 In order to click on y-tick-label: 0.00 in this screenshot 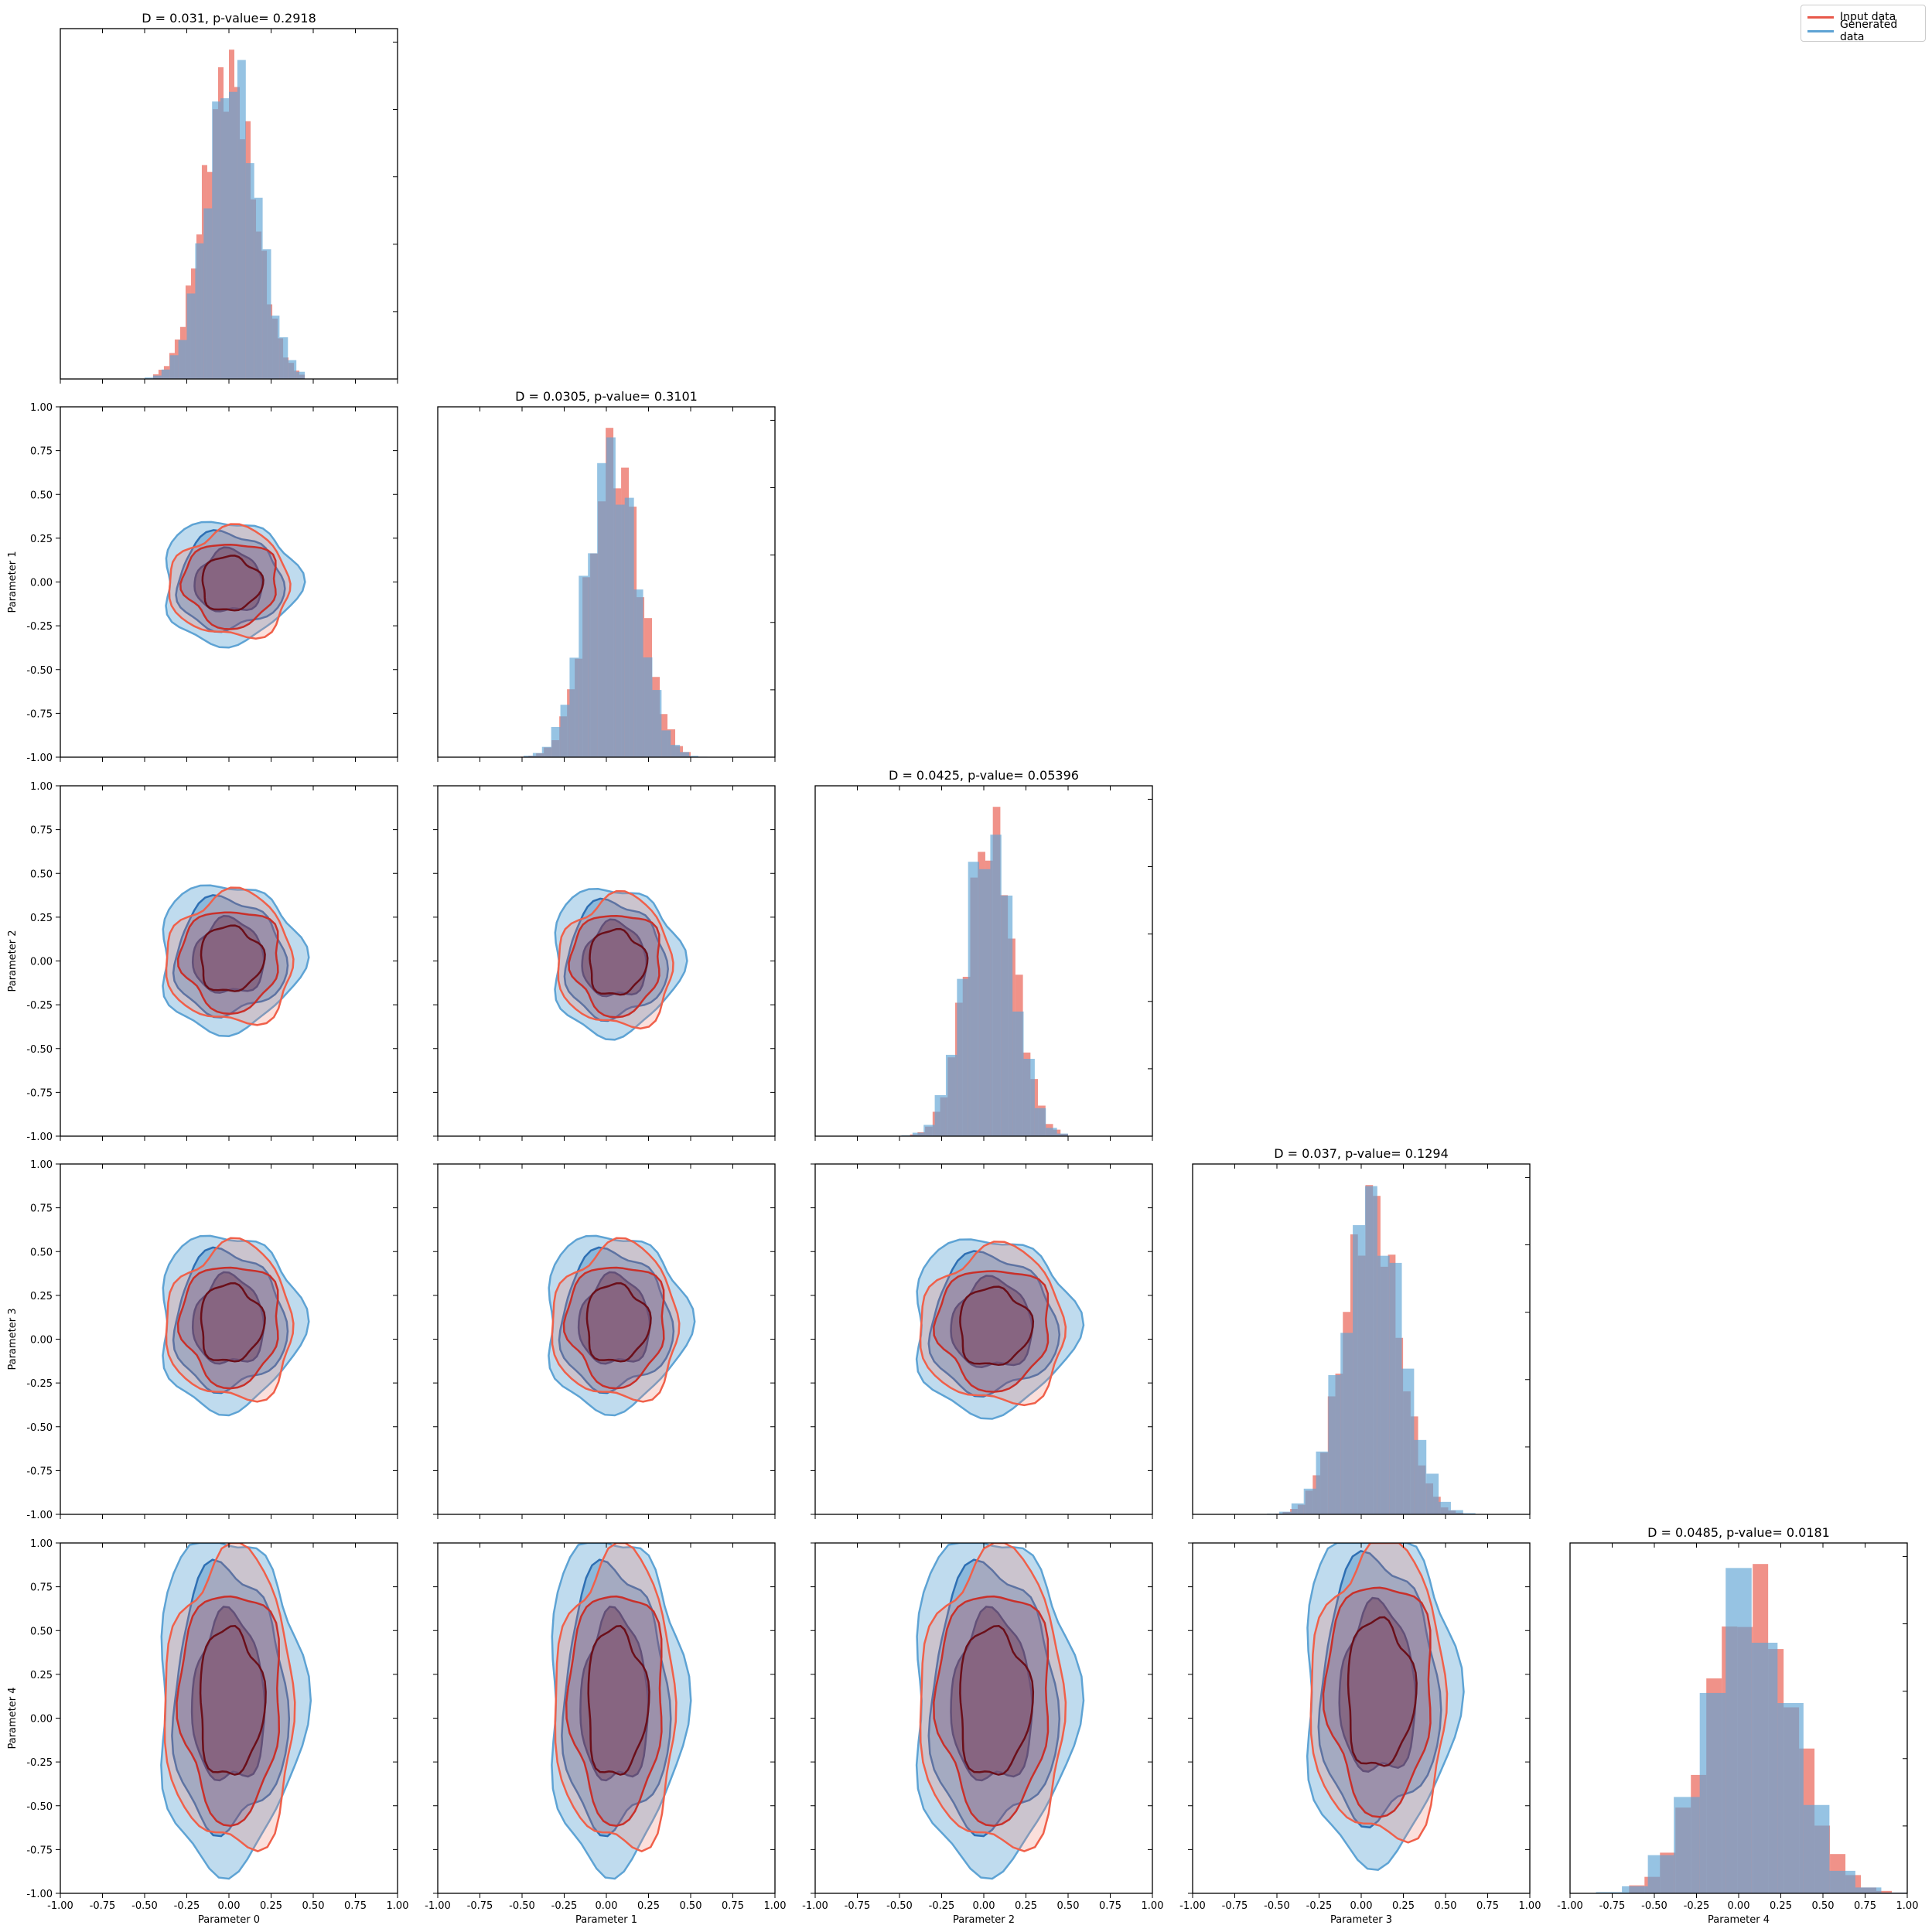, I will do `click(41, 962)`.